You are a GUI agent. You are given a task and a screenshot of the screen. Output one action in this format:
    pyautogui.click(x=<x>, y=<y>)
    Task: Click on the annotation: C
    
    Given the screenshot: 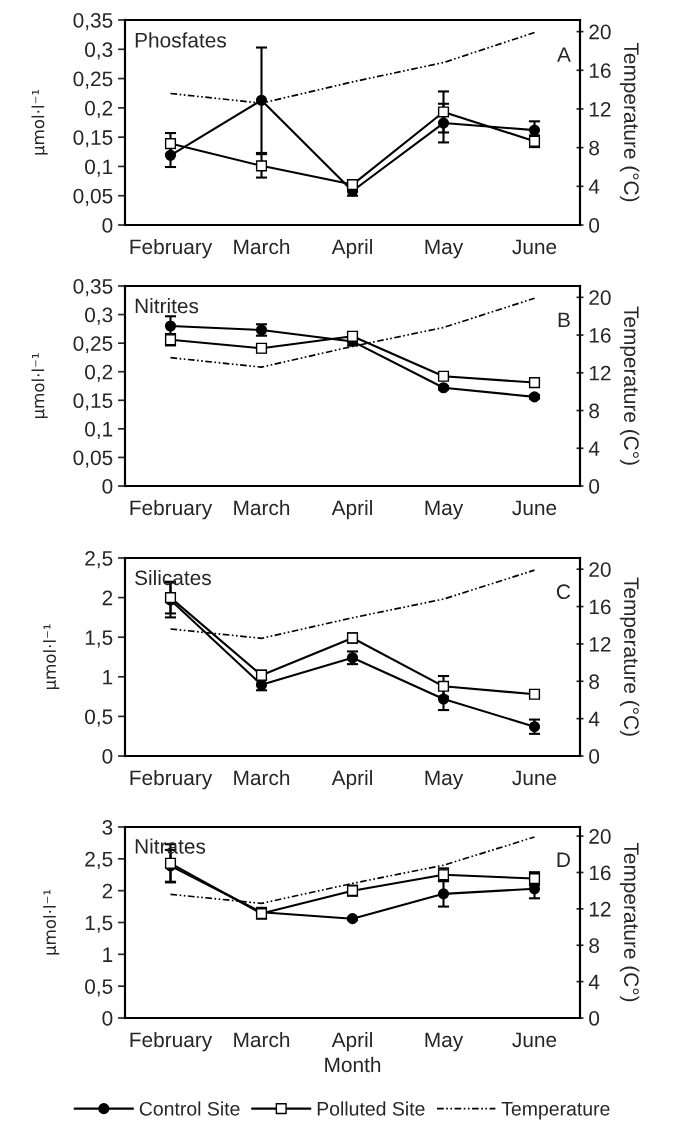 What is the action you would take?
    pyautogui.click(x=563, y=592)
    